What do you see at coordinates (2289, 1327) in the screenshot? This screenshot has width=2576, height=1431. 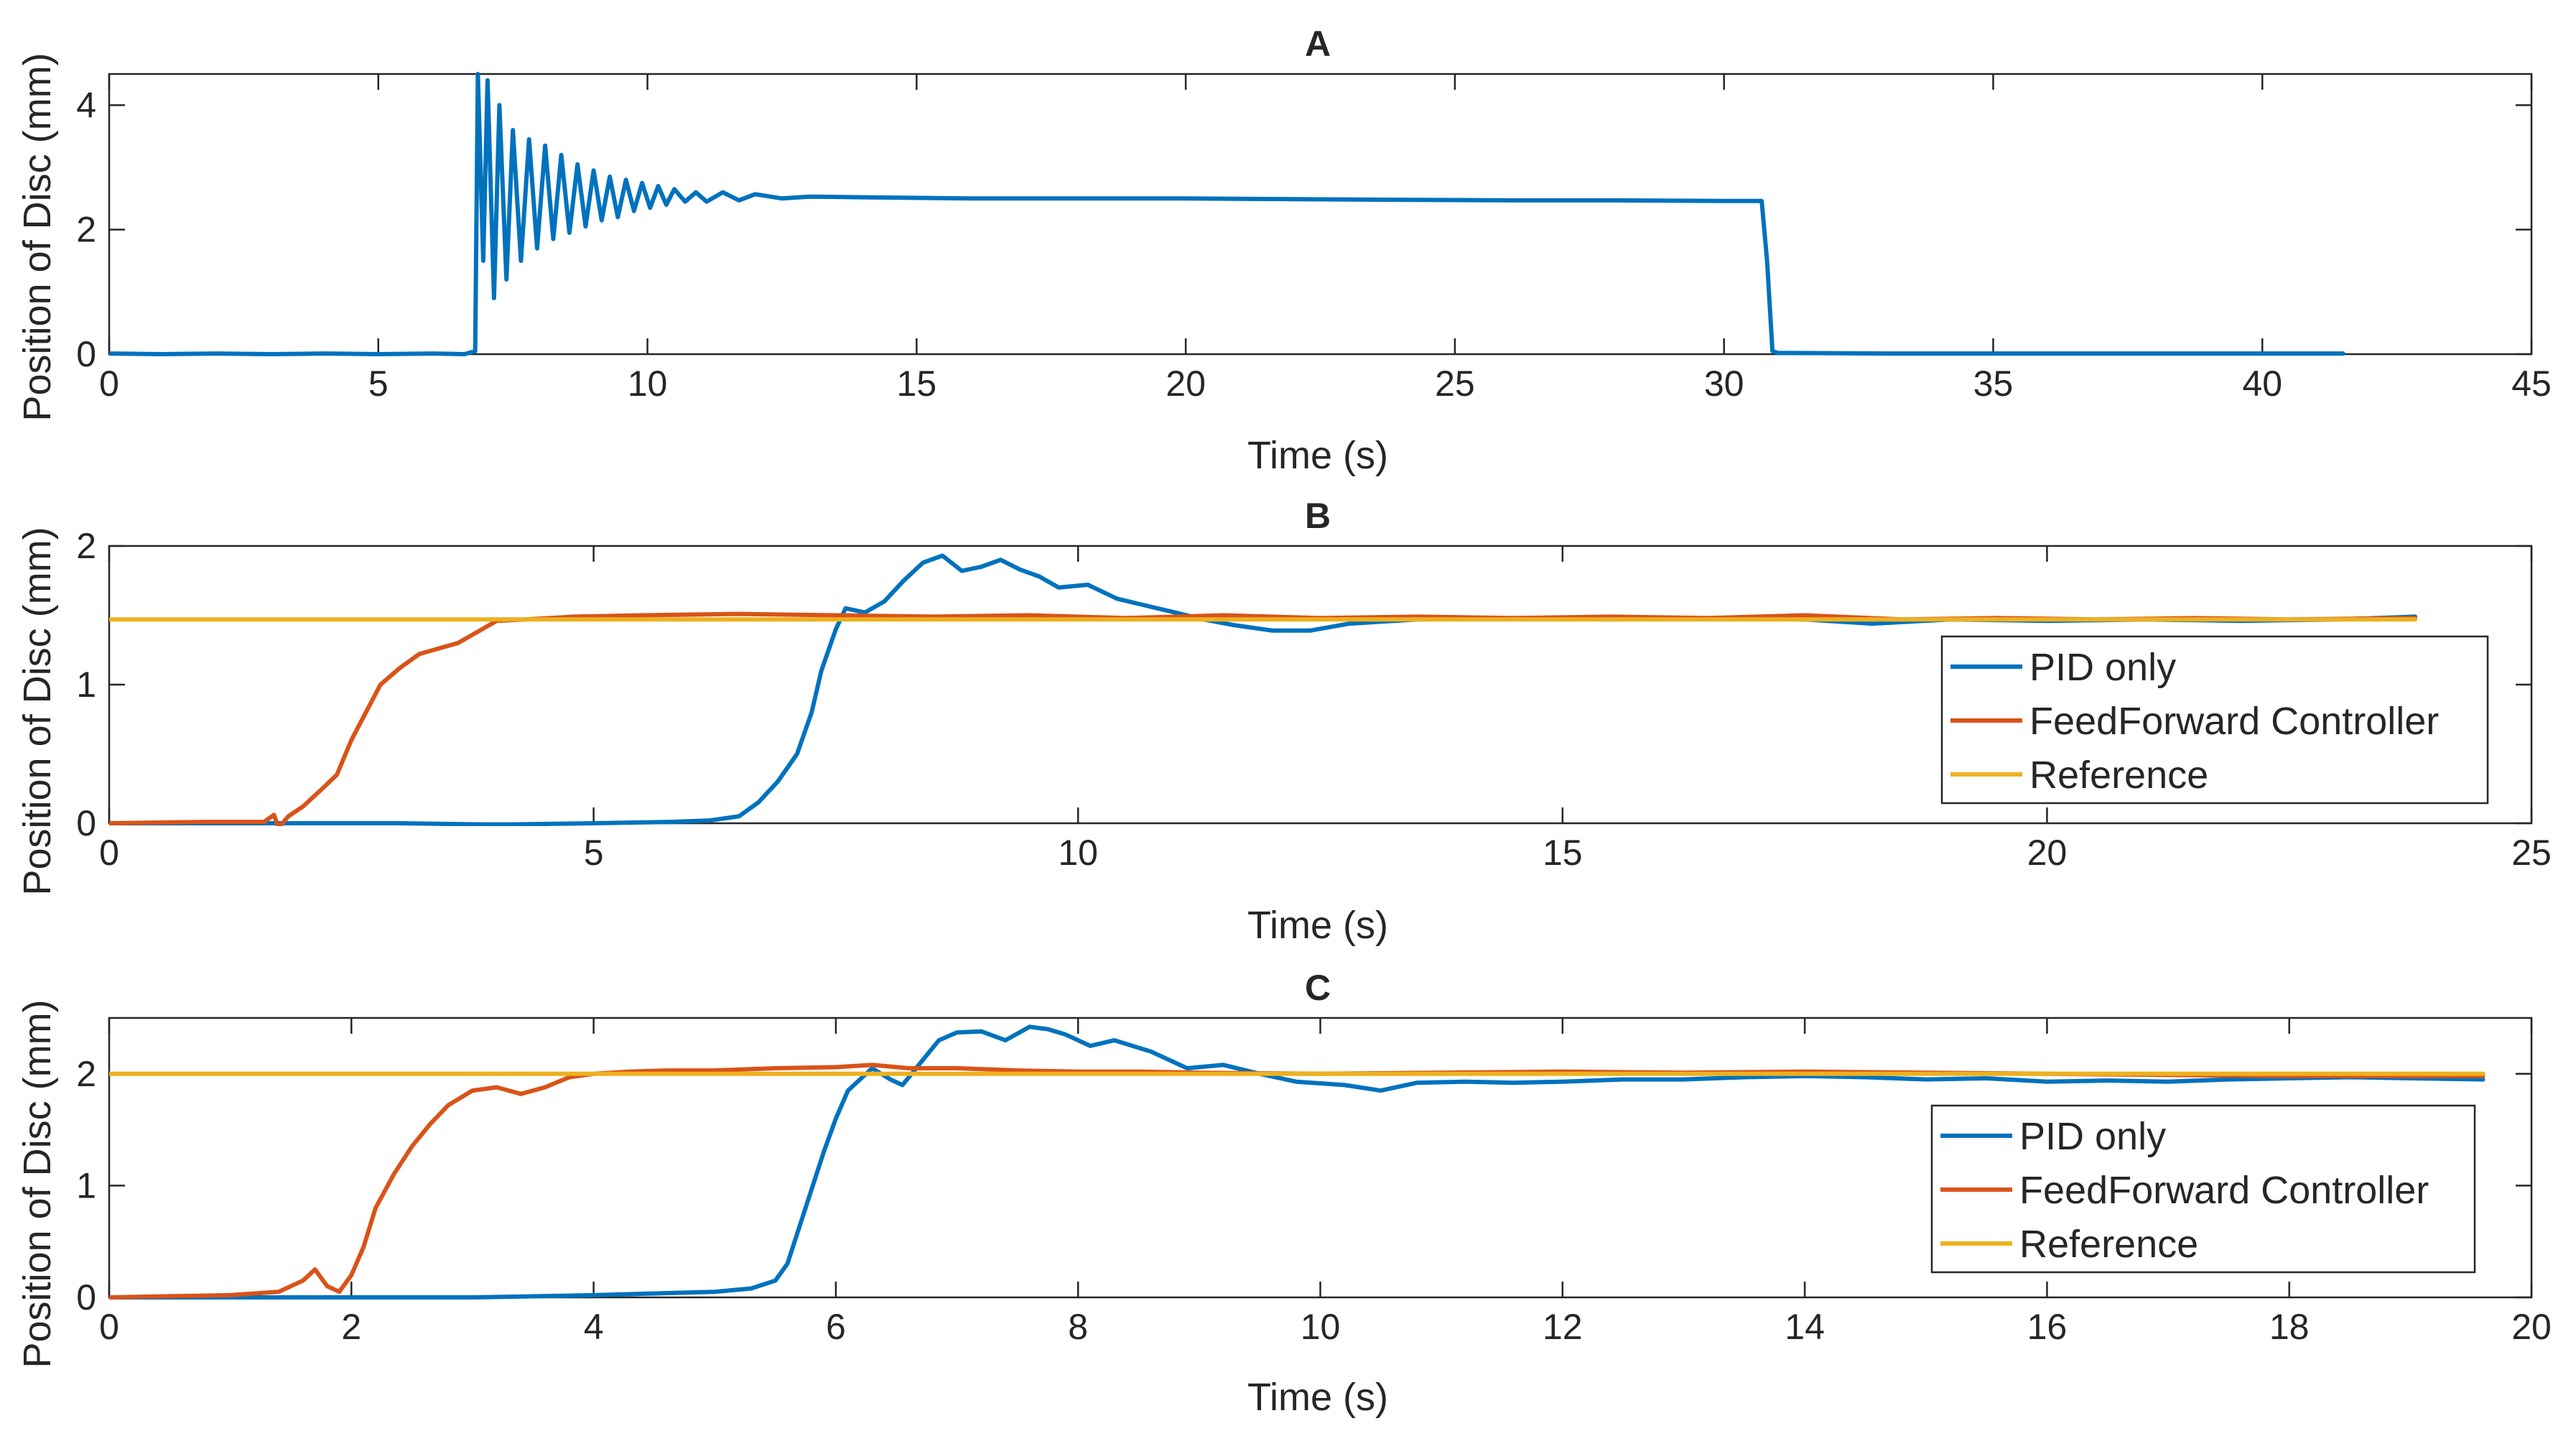 I see `panel-c-xtick-label: 18` at bounding box center [2289, 1327].